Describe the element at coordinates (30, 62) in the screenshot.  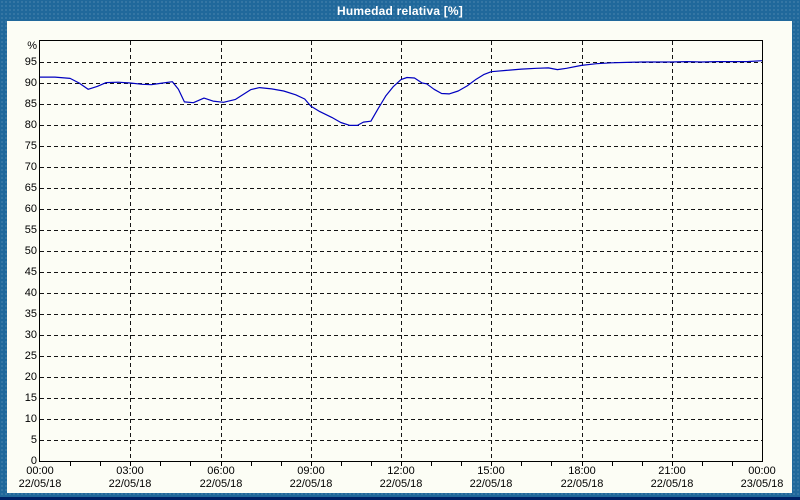
I see `y-tick-label: 95` at that location.